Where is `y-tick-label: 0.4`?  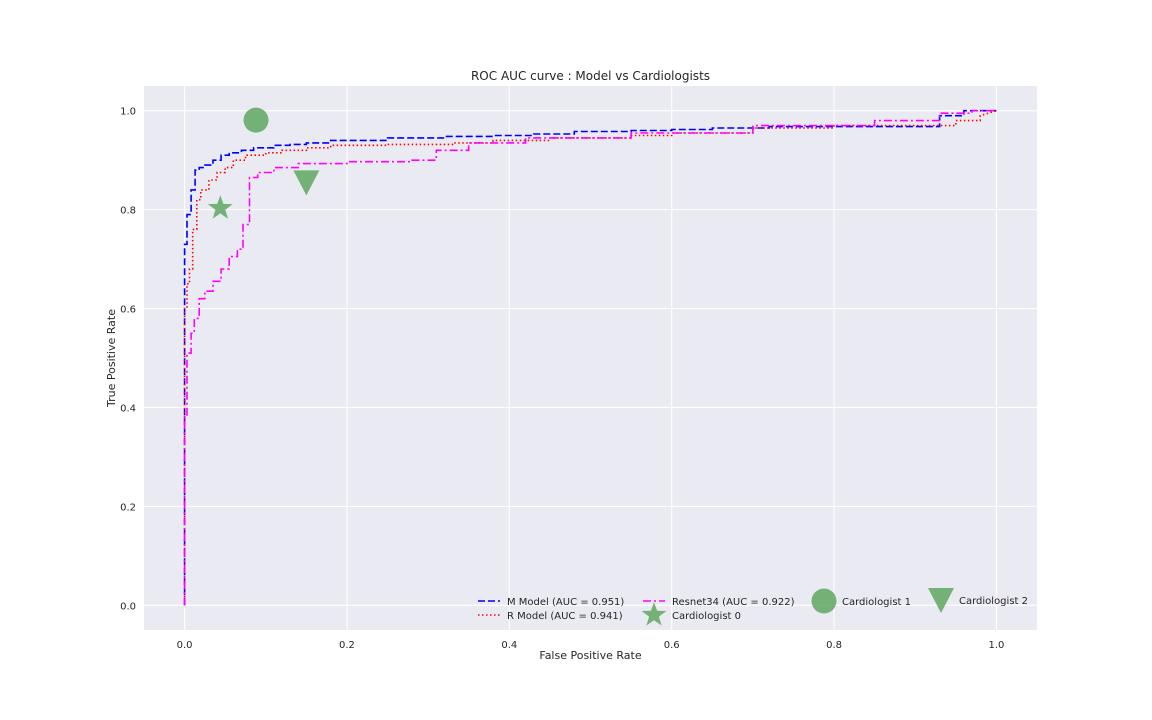 y-tick-label: 0.4 is located at coordinates (128, 408).